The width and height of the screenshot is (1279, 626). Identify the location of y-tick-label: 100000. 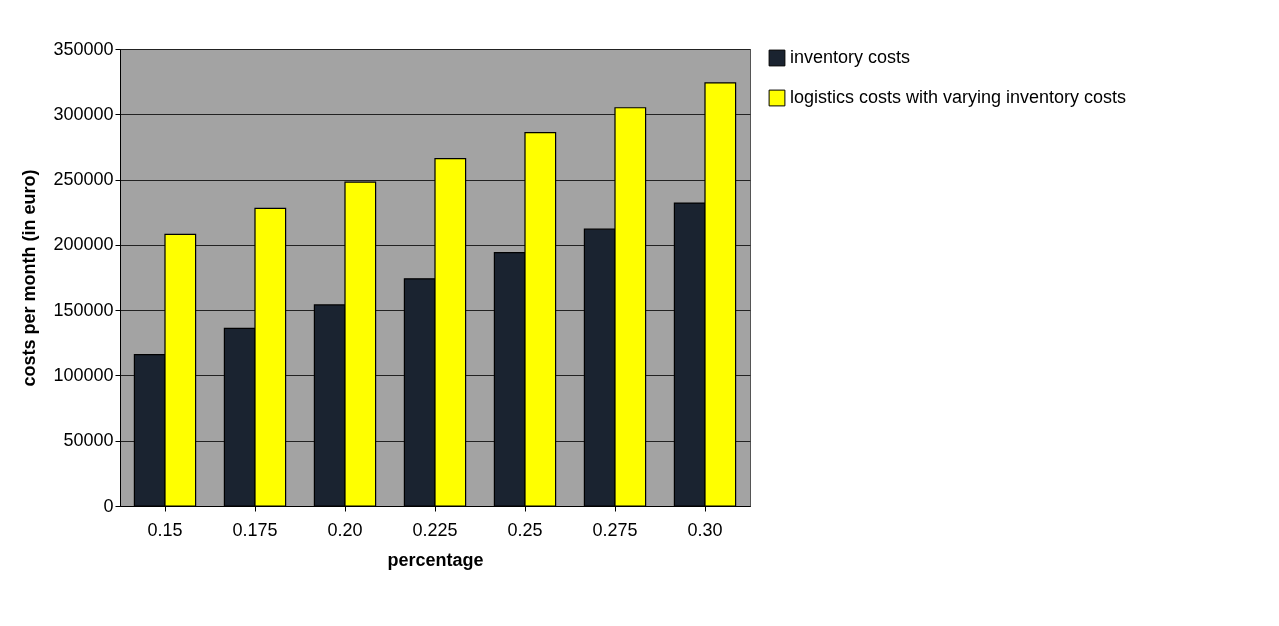
(83, 374).